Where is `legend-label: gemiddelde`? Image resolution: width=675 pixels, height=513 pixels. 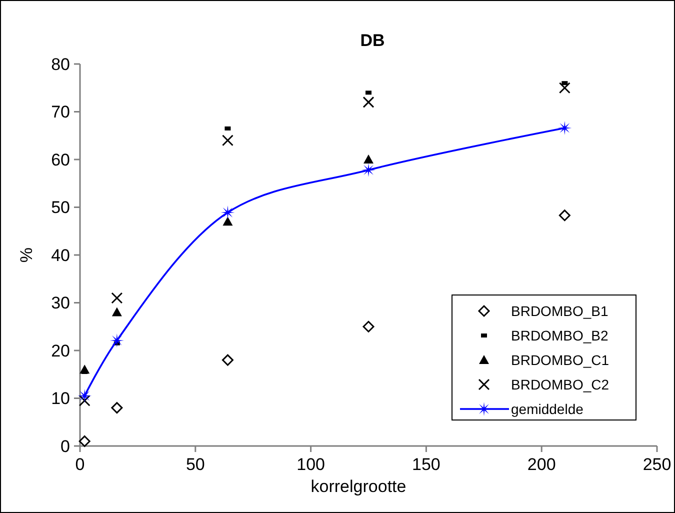 legend-label: gemiddelde is located at coordinates (547, 408).